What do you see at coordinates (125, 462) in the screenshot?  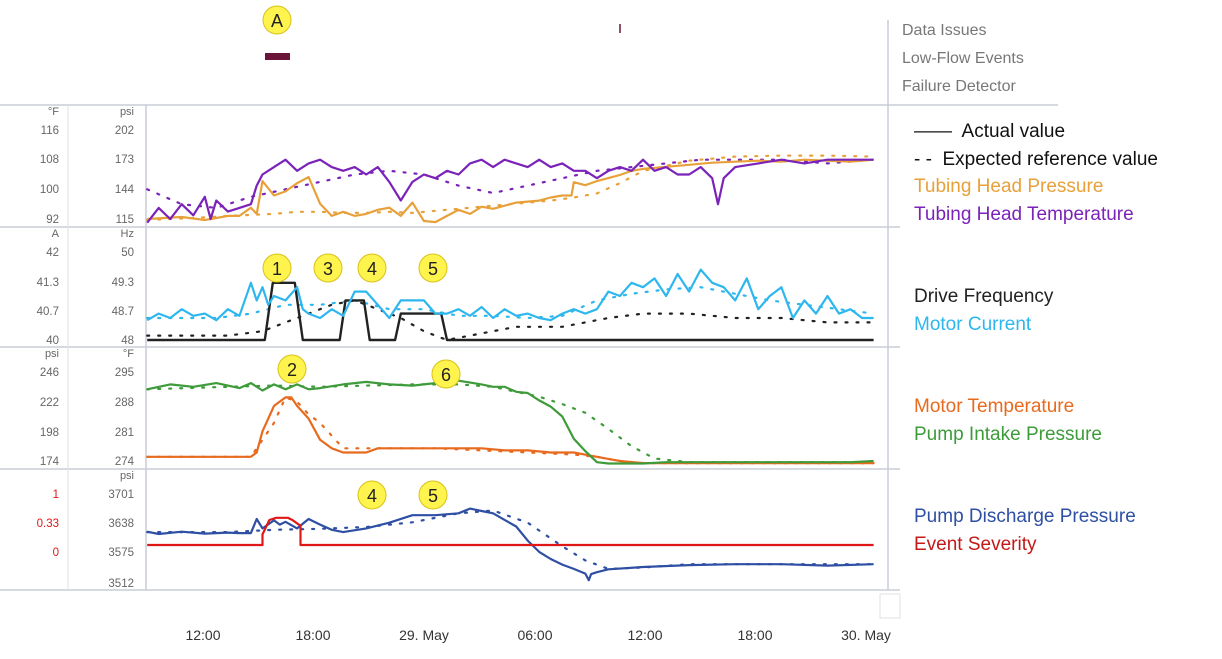 I see `axis-tick-label: 274` at bounding box center [125, 462].